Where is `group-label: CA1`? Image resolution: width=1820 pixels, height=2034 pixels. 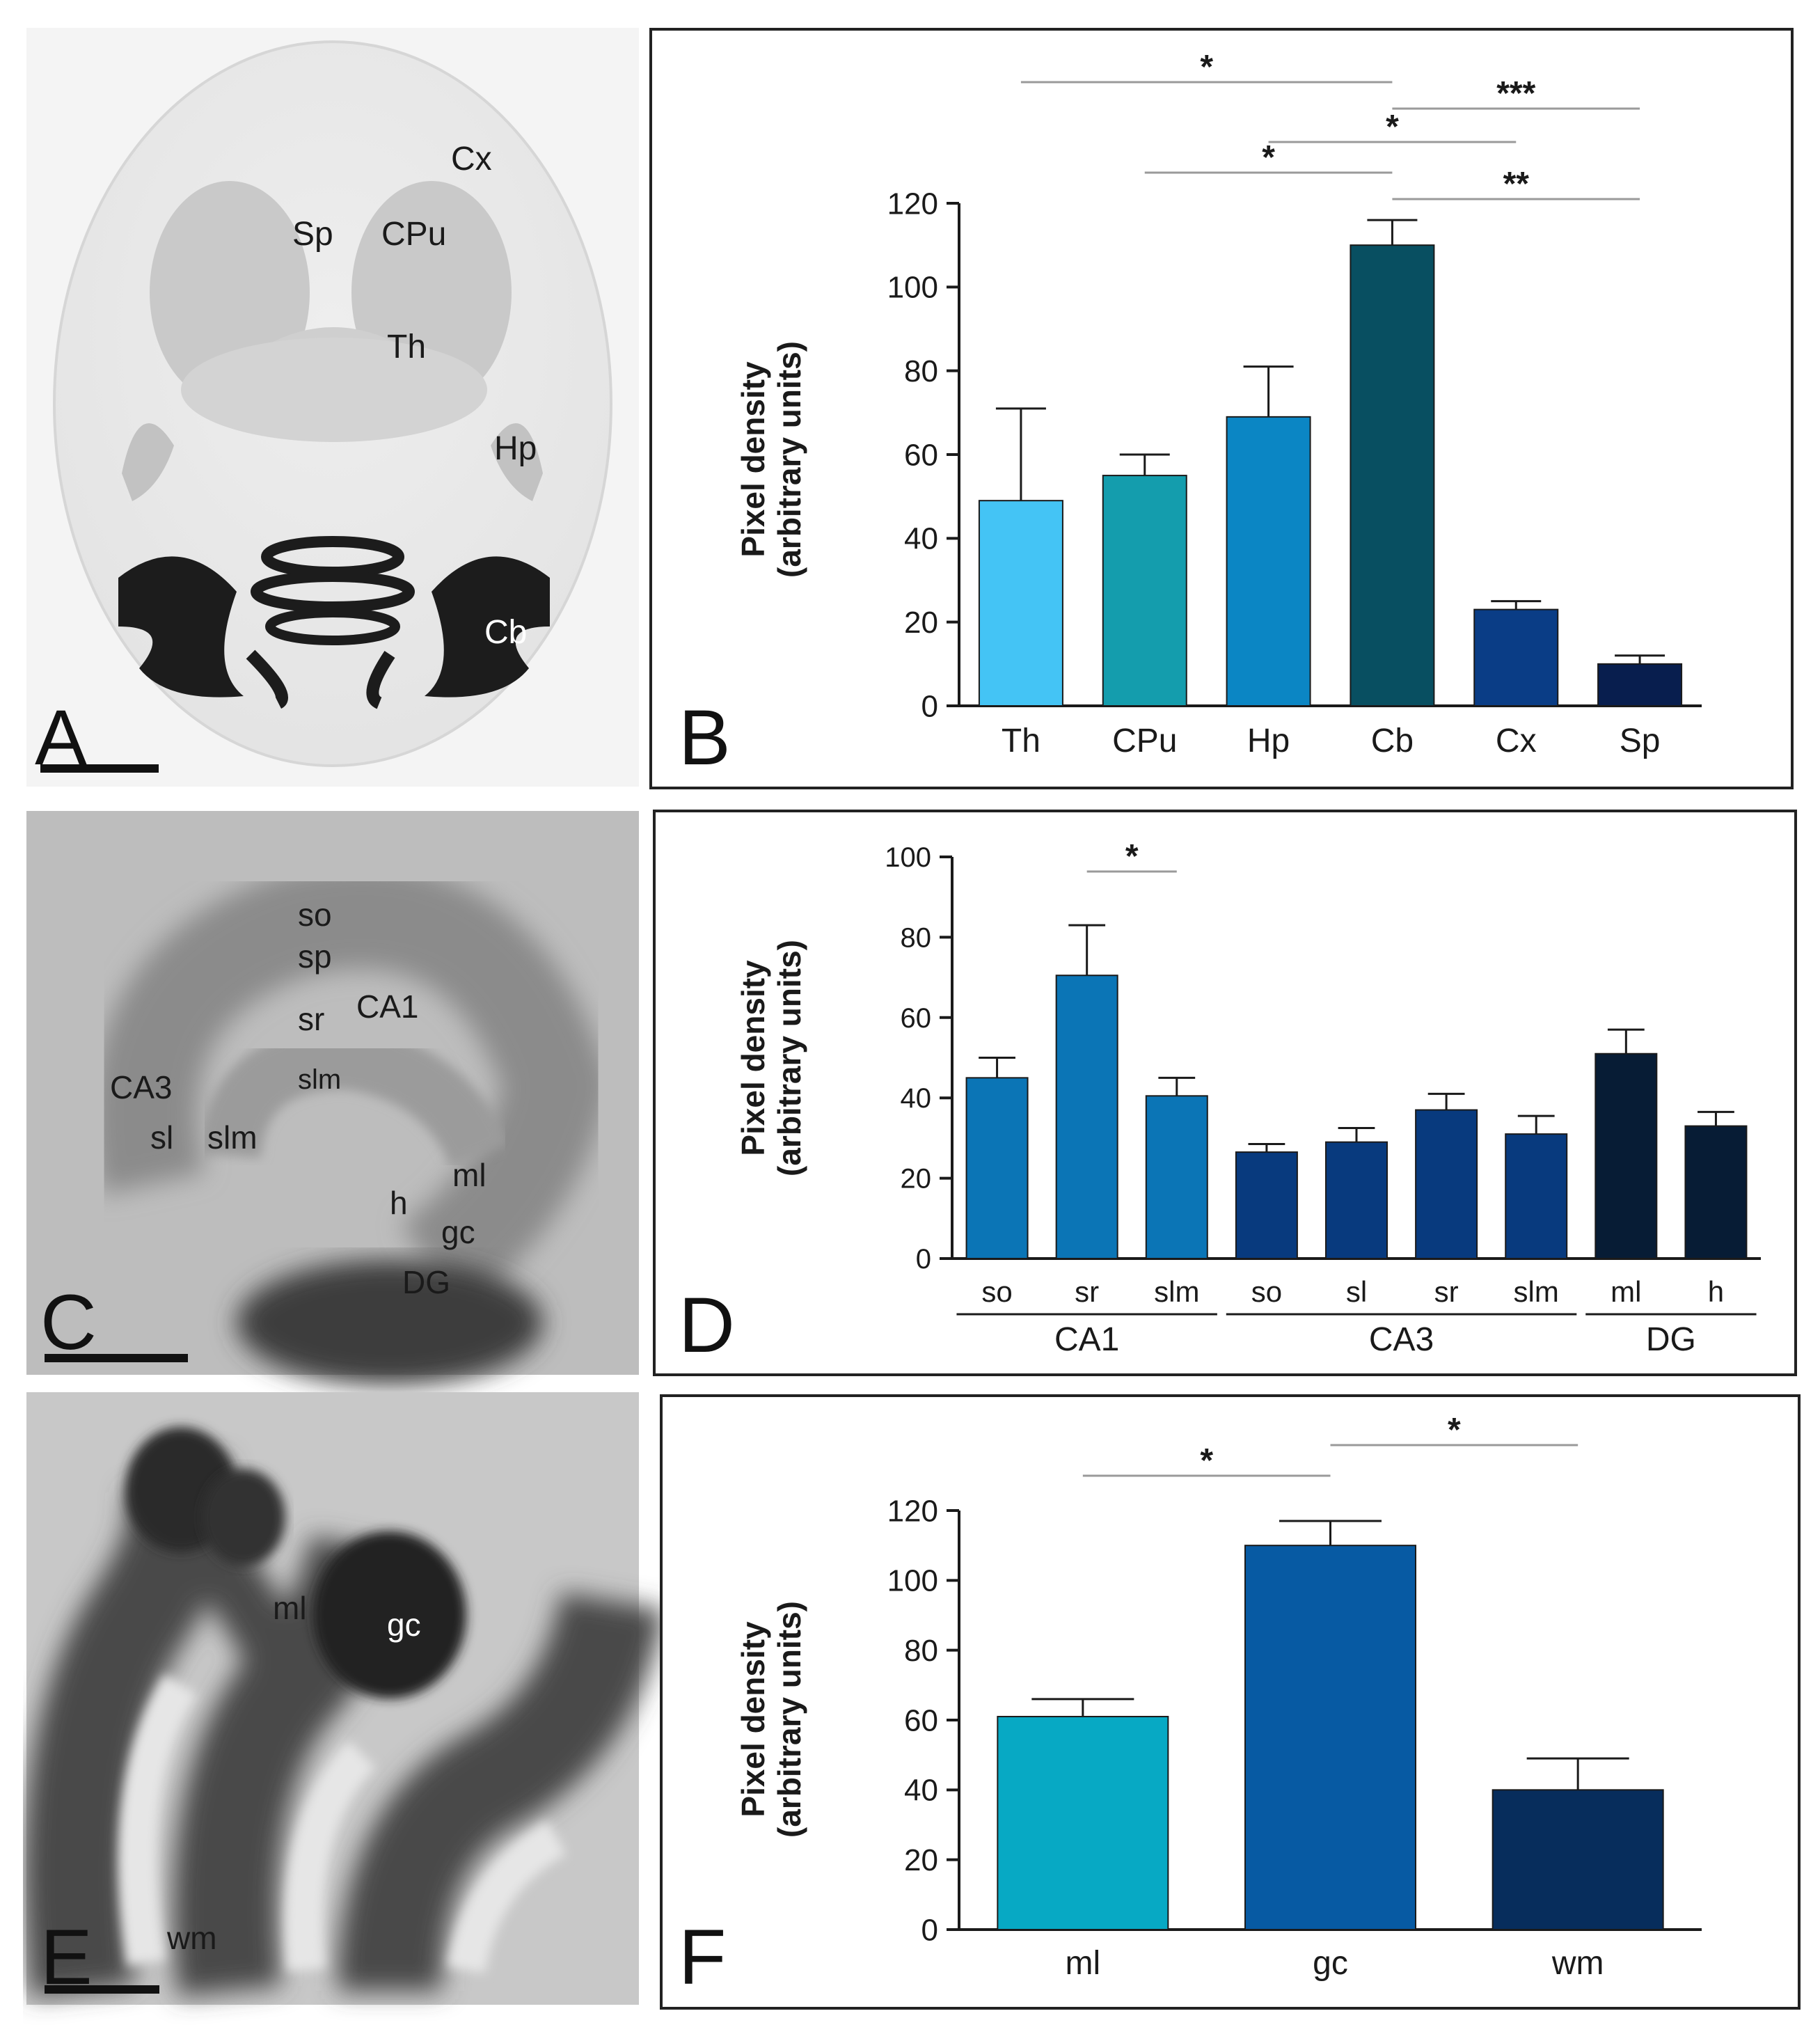 group-label: CA1 is located at coordinates (1086, 1339).